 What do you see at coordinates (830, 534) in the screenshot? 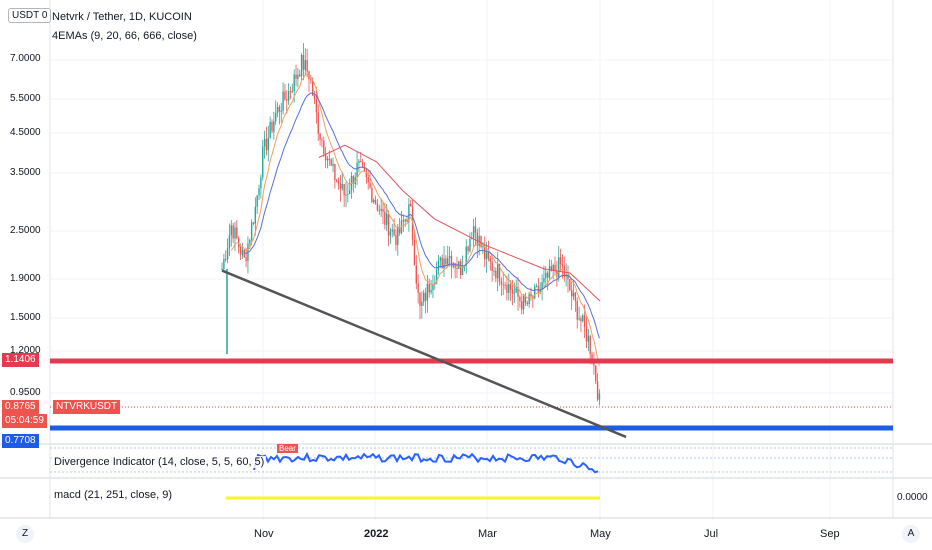
I see `time-tick: Sep` at bounding box center [830, 534].